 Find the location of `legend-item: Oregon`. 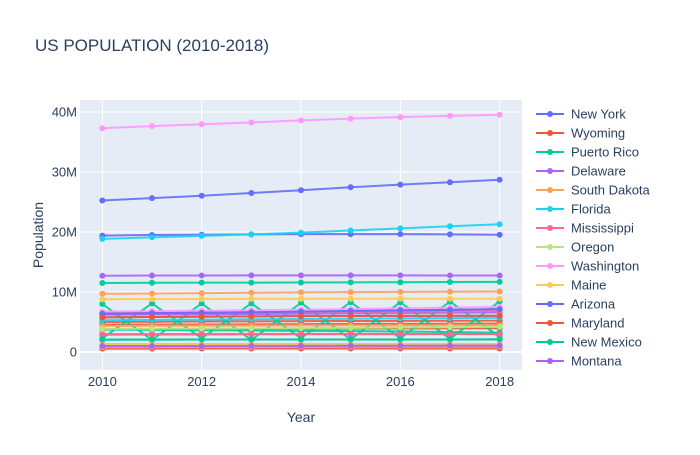

legend-item: Oregon is located at coordinates (575, 247).